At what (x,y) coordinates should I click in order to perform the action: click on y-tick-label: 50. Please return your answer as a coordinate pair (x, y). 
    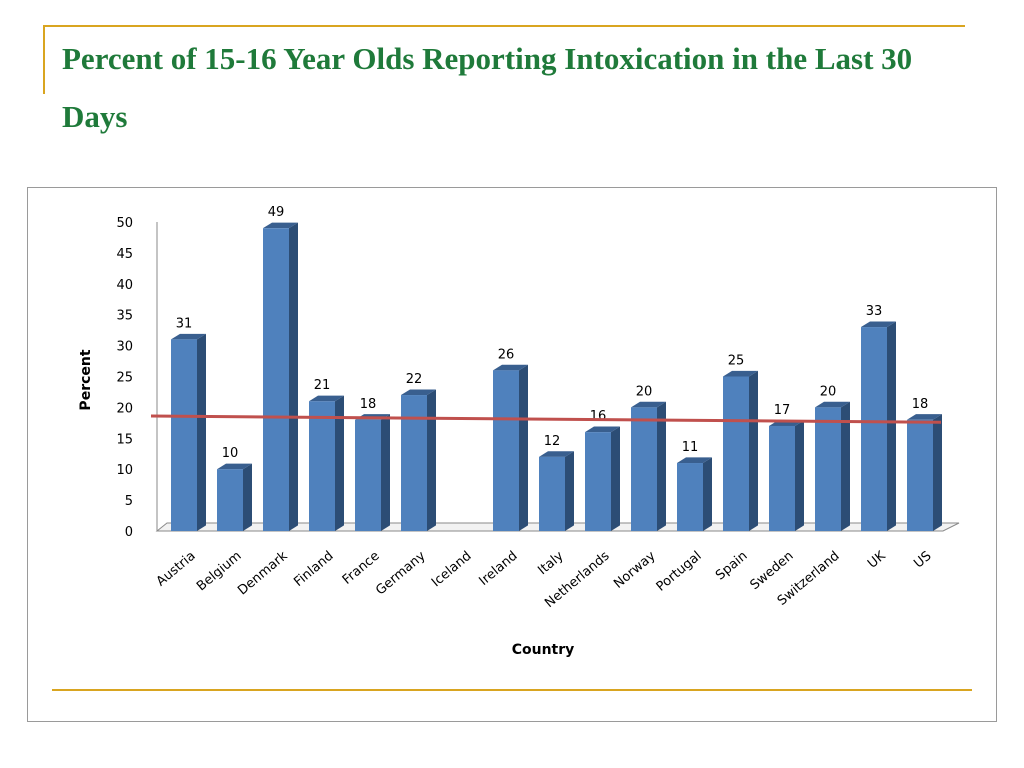
    Looking at the image, I should click on (124, 223).